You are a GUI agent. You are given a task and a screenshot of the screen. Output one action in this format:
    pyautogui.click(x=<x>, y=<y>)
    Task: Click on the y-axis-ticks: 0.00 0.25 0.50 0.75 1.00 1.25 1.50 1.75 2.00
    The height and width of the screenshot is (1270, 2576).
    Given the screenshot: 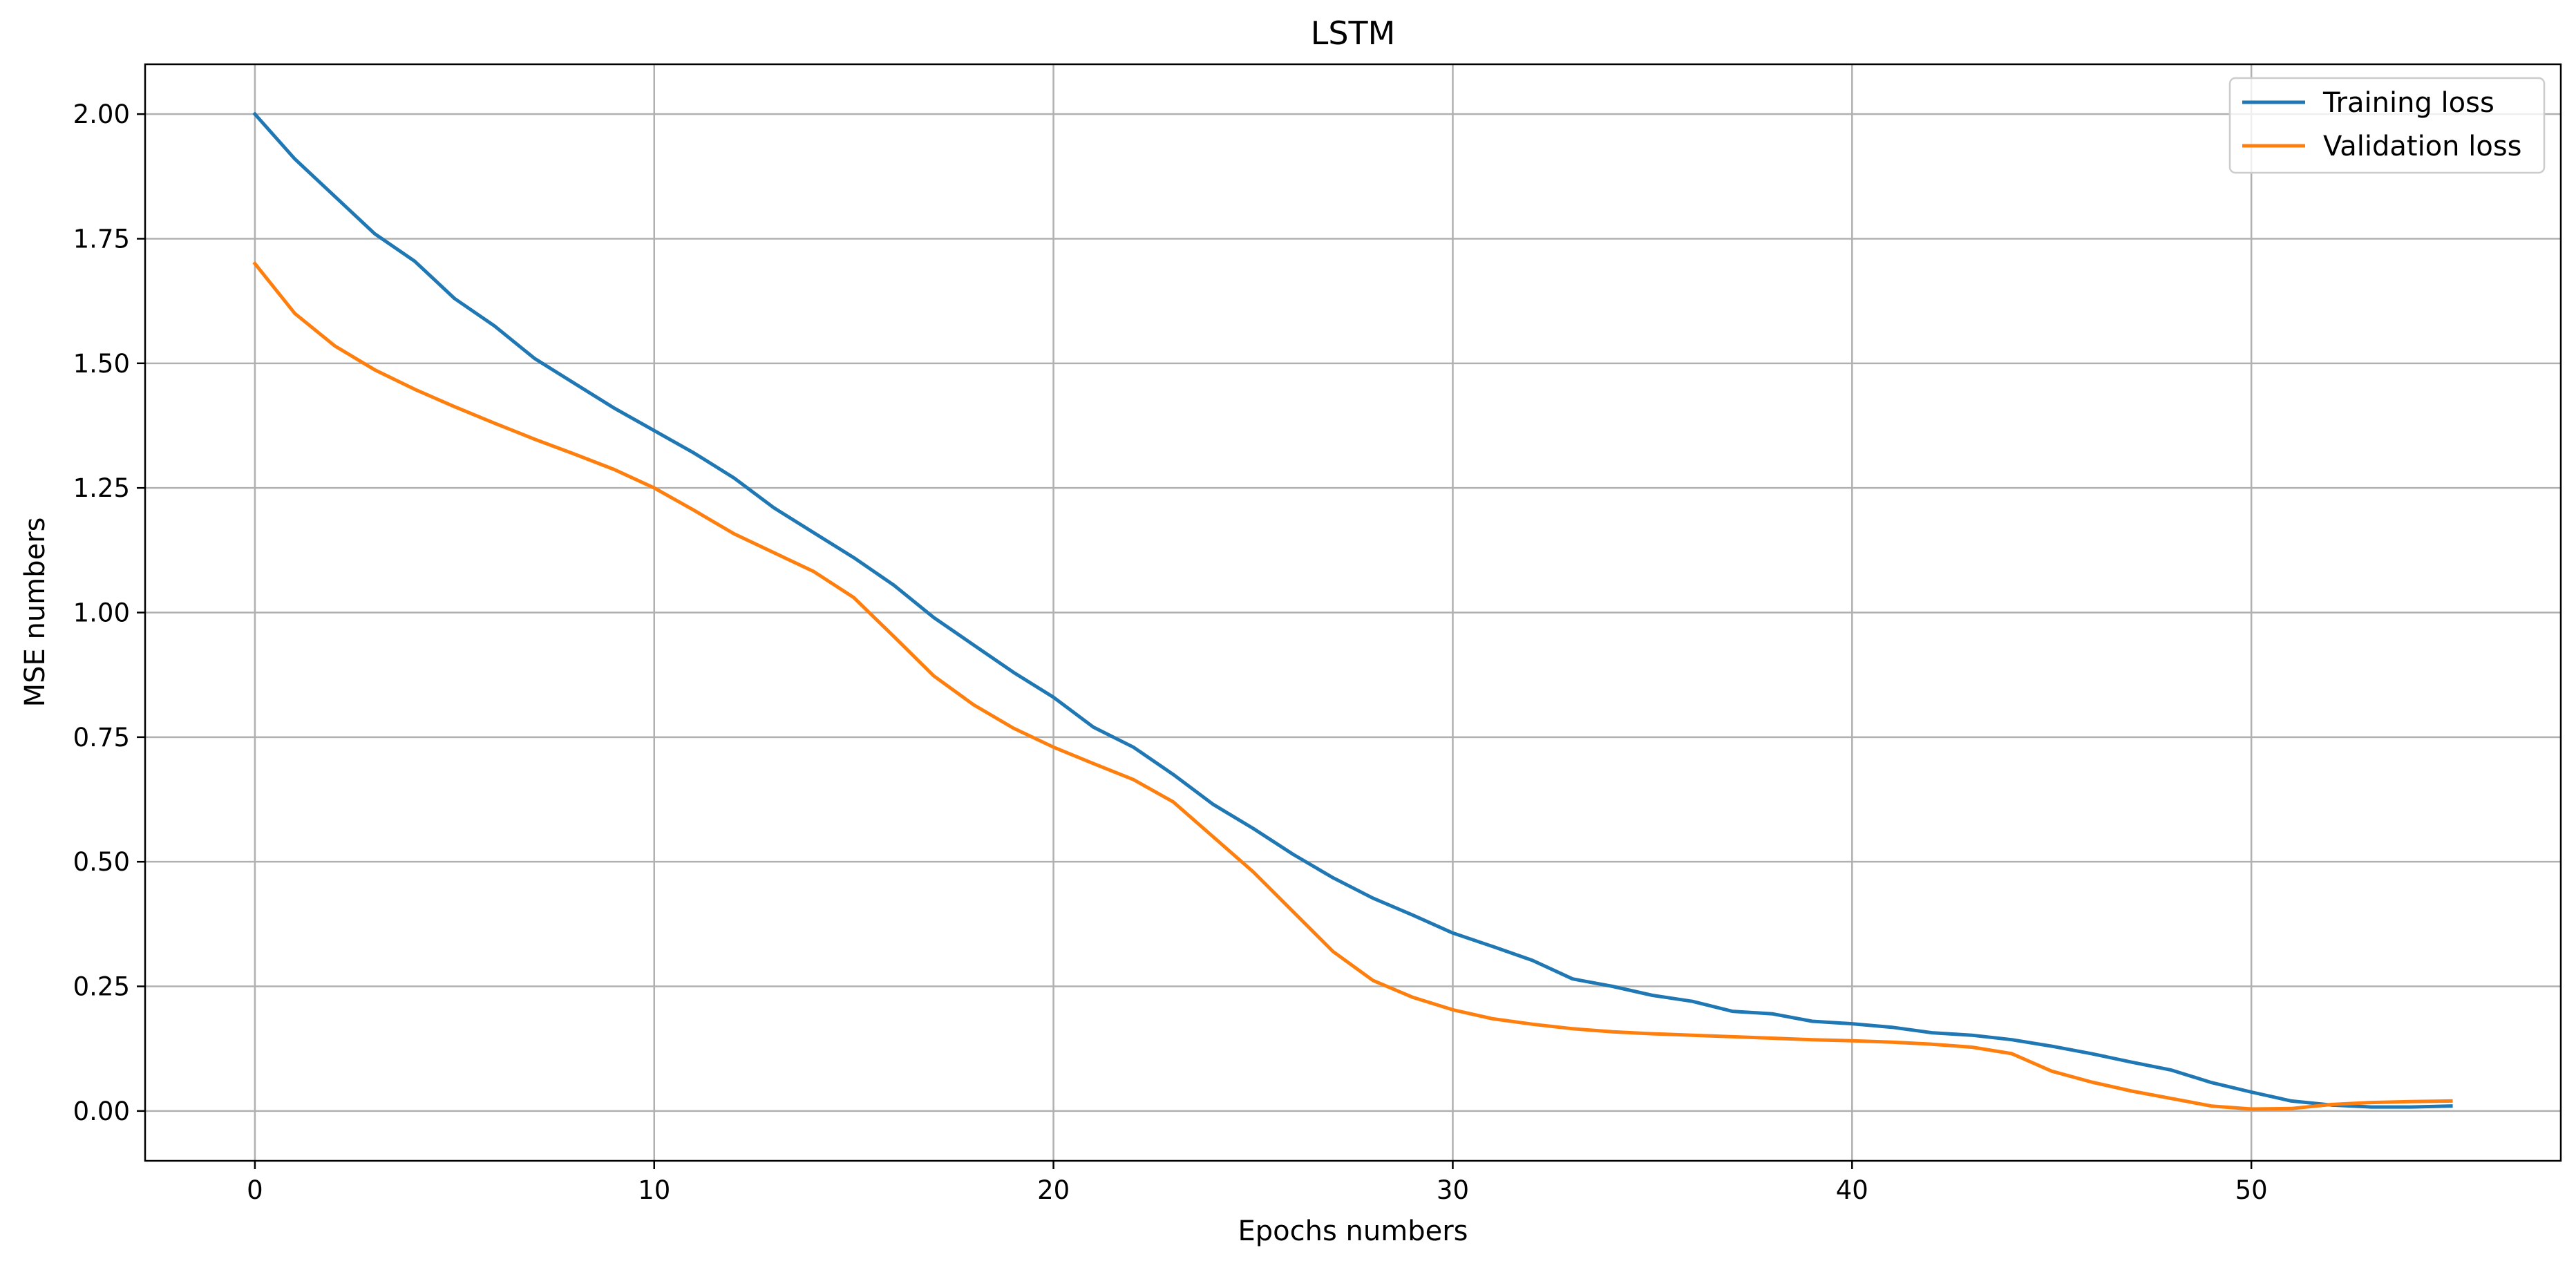 What is the action you would take?
    pyautogui.click(x=109, y=612)
    